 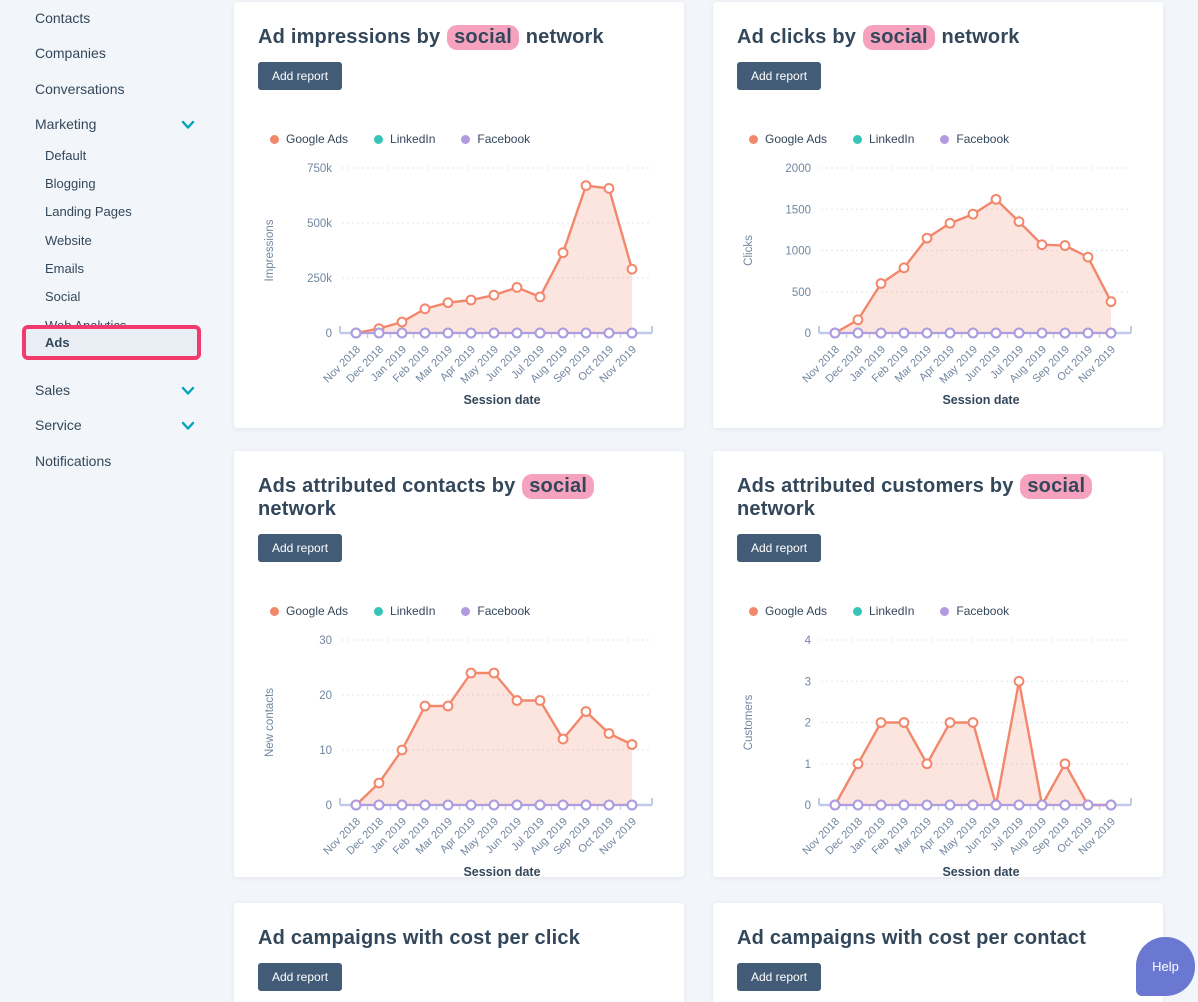 I want to click on sidebar-item-website: Website, so click(x=68, y=240).